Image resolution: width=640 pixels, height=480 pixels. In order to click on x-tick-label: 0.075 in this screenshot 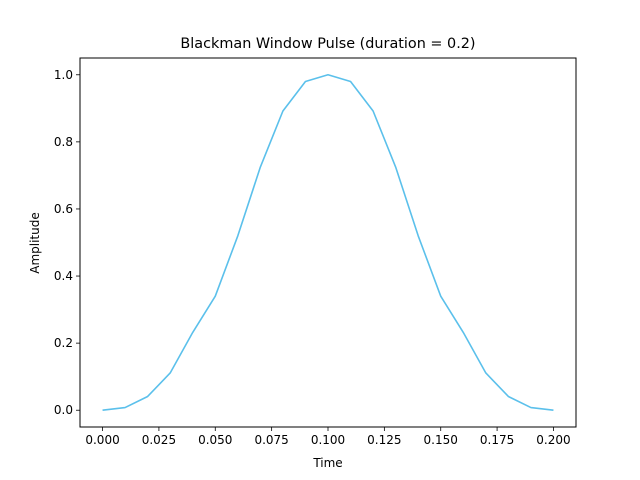, I will do `click(271, 440)`.